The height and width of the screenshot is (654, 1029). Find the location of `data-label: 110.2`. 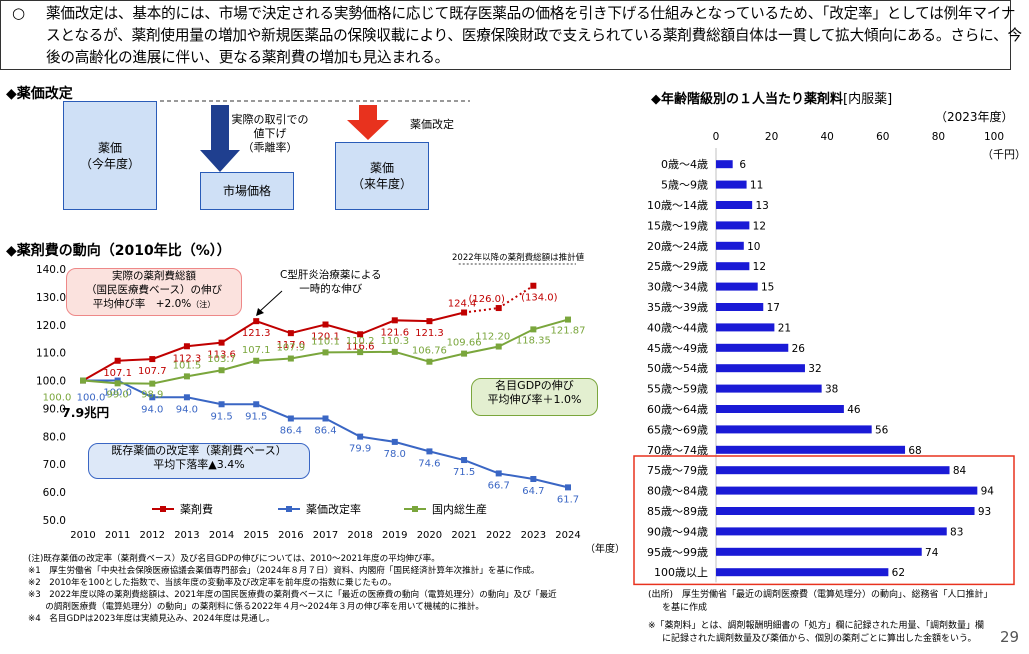

data-label: 110.2 is located at coordinates (360, 341).